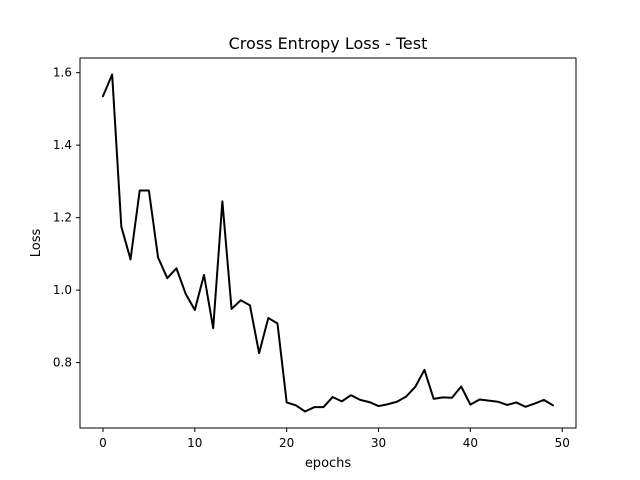 The width and height of the screenshot is (640, 480). What do you see at coordinates (62, 363) in the screenshot?
I see `y-tick-label: 0.8` at bounding box center [62, 363].